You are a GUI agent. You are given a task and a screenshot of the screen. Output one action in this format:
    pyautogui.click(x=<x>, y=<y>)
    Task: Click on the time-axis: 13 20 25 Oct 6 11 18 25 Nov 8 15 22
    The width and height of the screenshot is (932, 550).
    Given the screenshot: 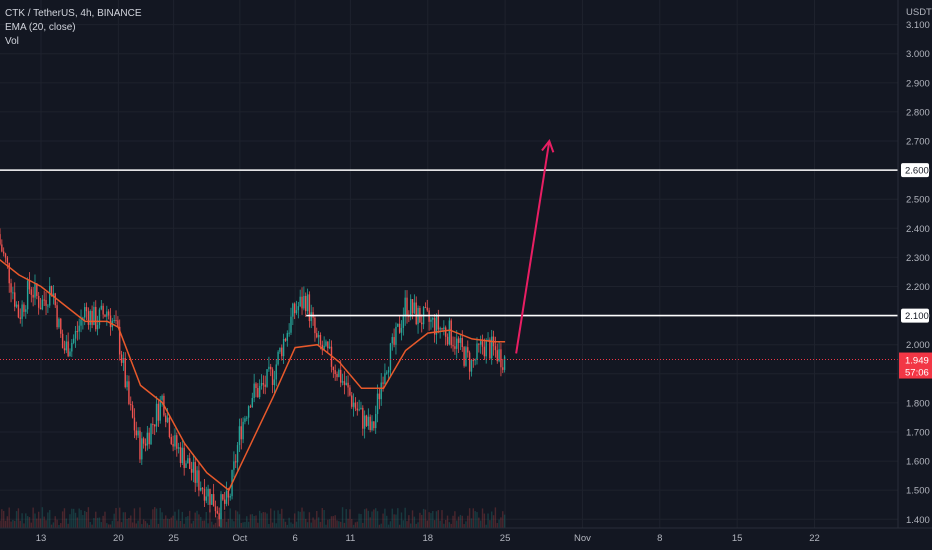 What is the action you would take?
    pyautogui.click(x=428, y=538)
    